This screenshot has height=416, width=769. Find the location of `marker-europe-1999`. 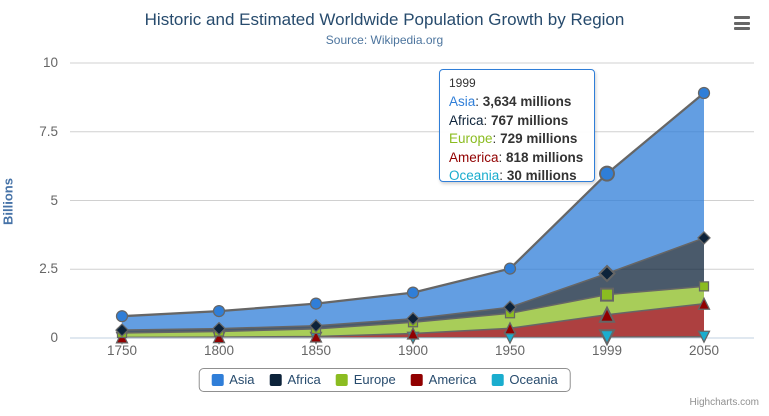

marker-europe-1999 is located at coordinates (607, 294).